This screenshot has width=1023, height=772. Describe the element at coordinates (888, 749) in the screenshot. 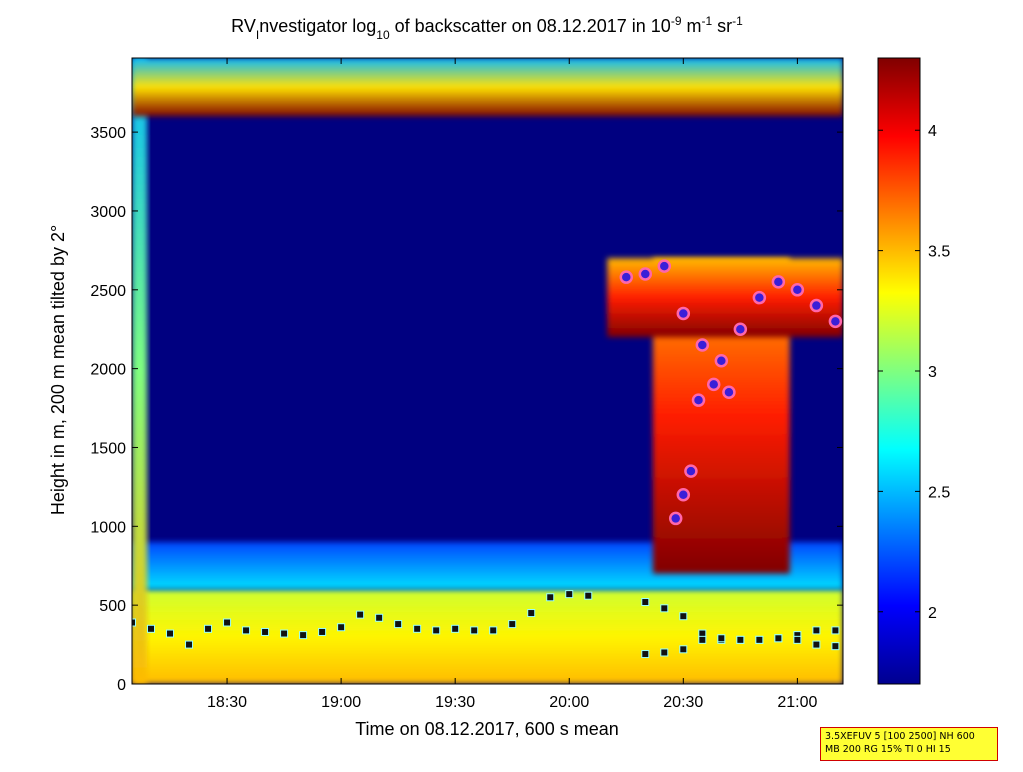

I see `info-line-2: MB 200 RG 15% TI 0 HI 15` at that location.